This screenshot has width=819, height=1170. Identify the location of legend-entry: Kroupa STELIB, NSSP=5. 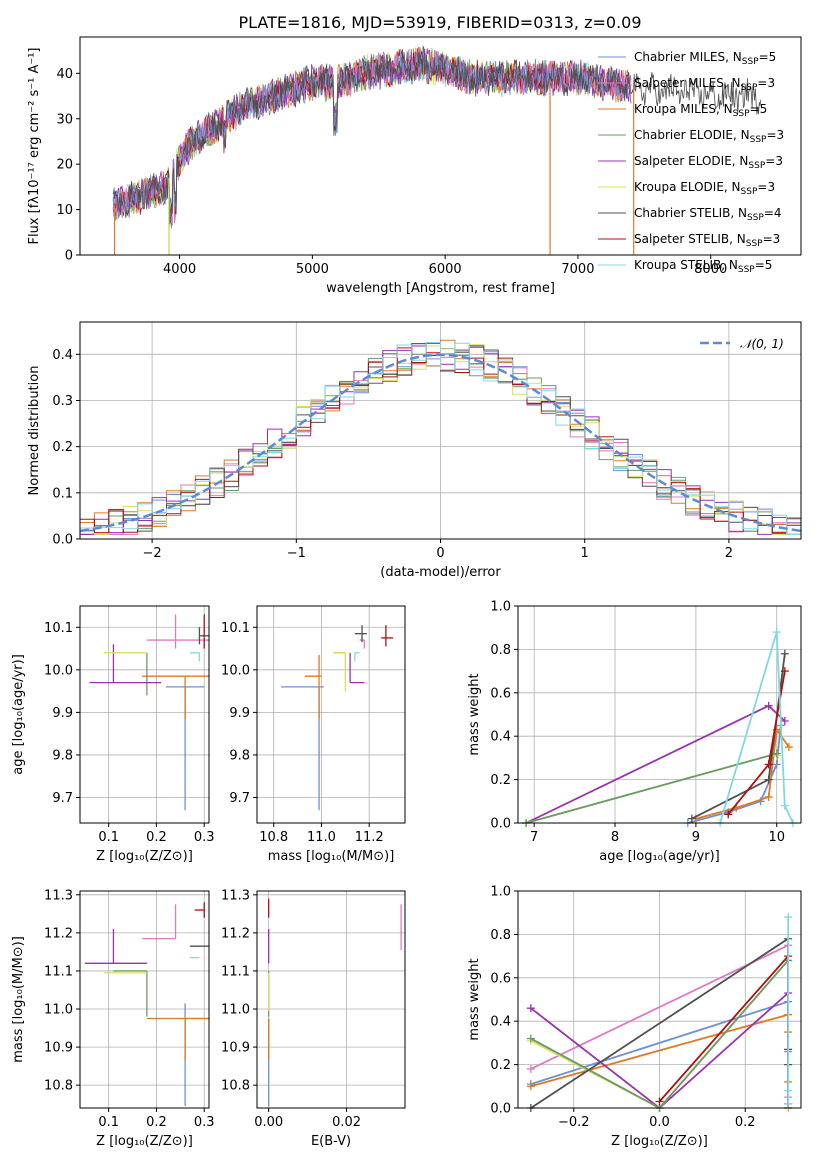
(703, 266).